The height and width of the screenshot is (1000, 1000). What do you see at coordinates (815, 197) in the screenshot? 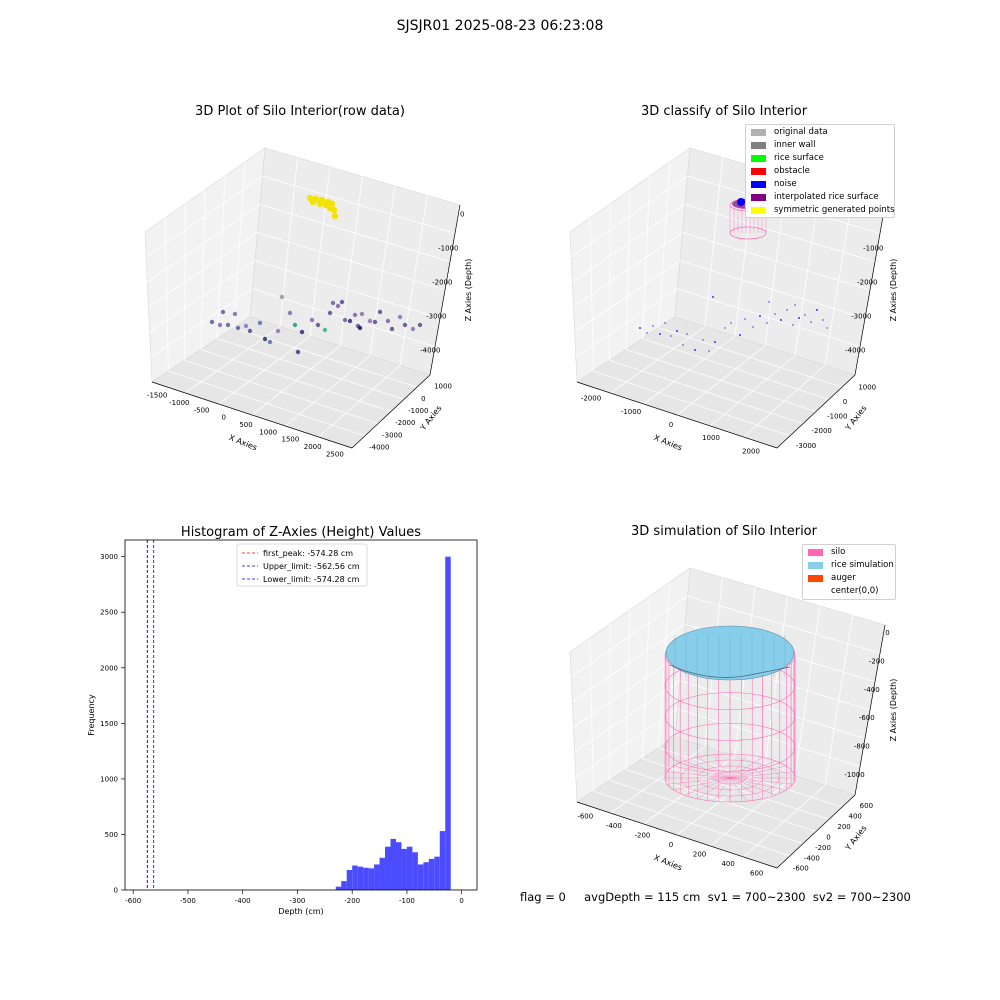
I see `legend-entry: interpolated rice surface` at bounding box center [815, 197].